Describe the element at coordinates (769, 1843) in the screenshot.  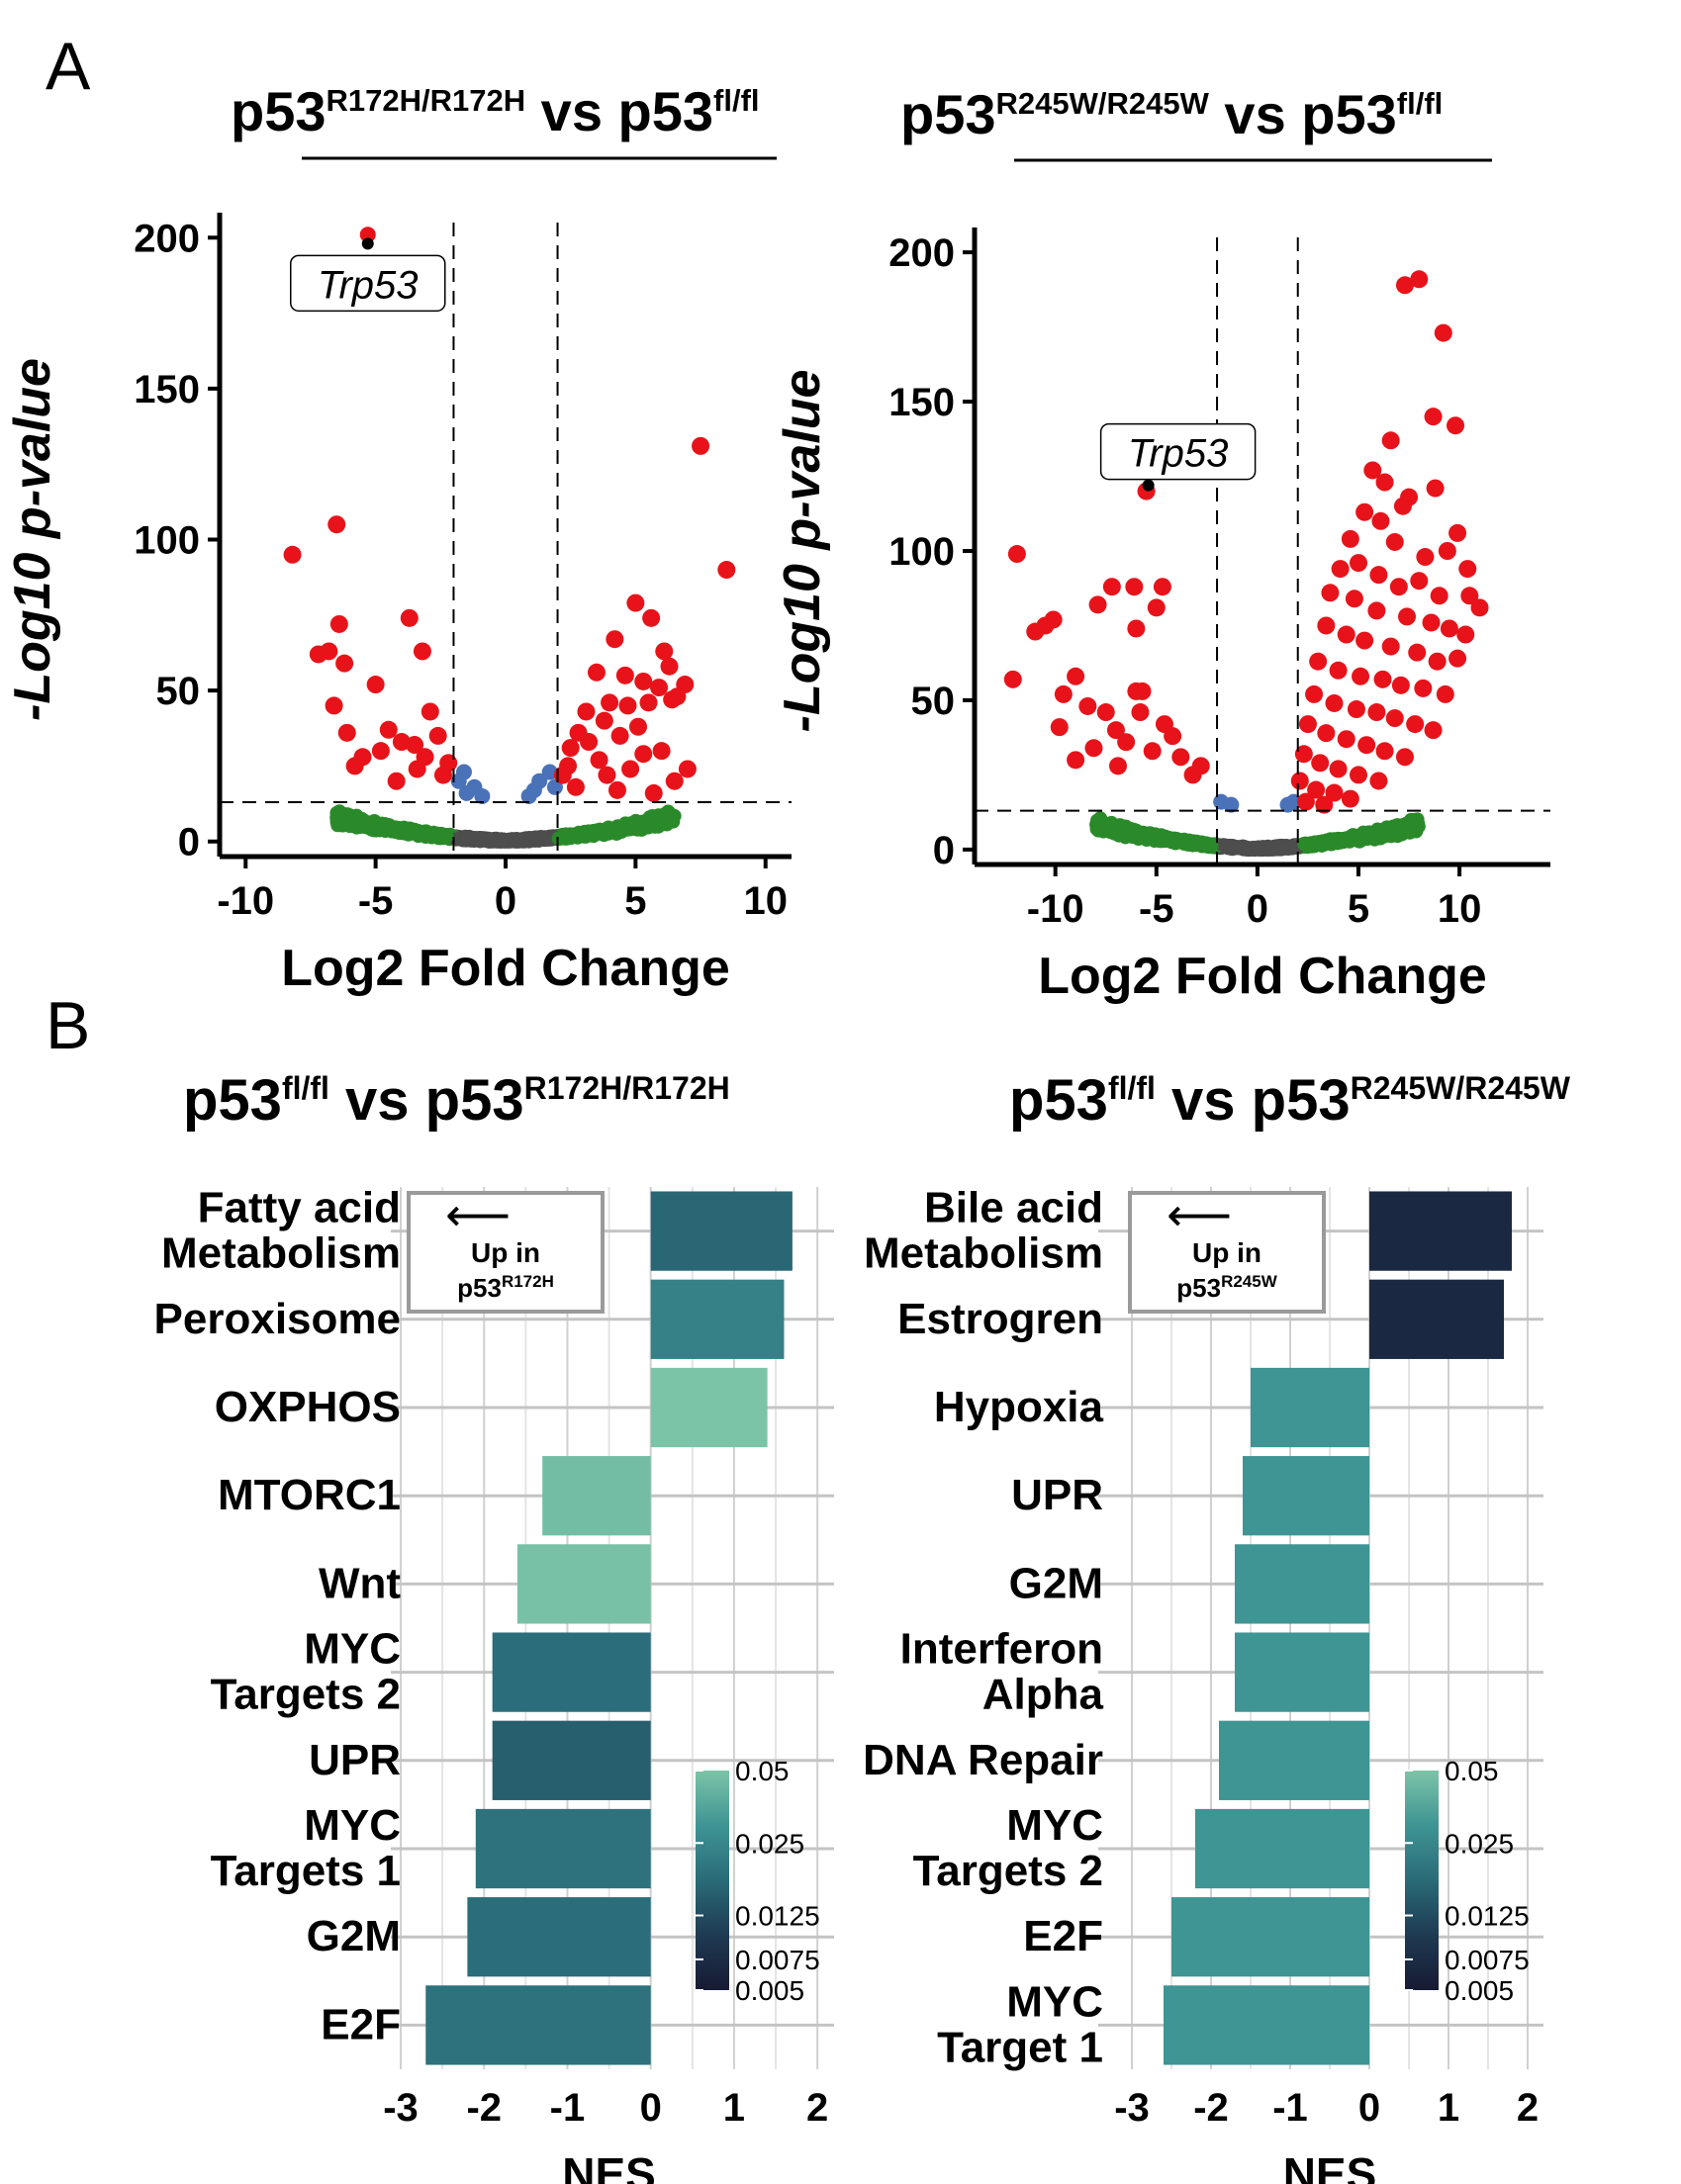
I see `colorbar-tick-label: 0.025` at that location.